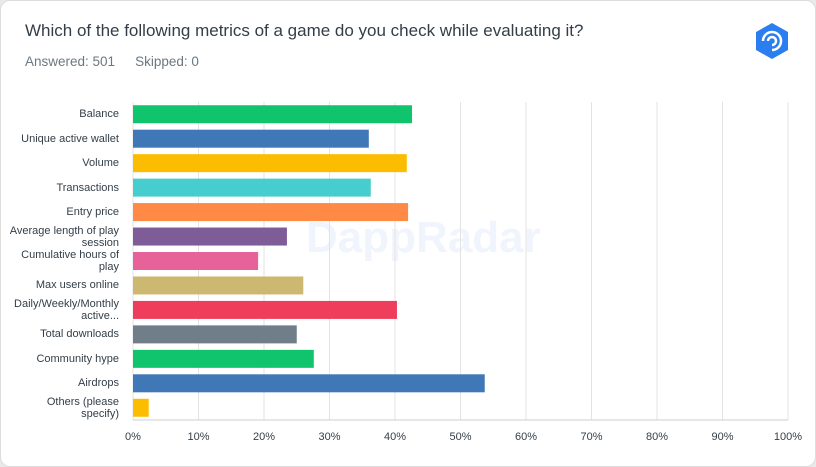 This screenshot has width=816, height=467. Describe the element at coordinates (77, 285) in the screenshot. I see `y-tick-label: Max users online` at that location.